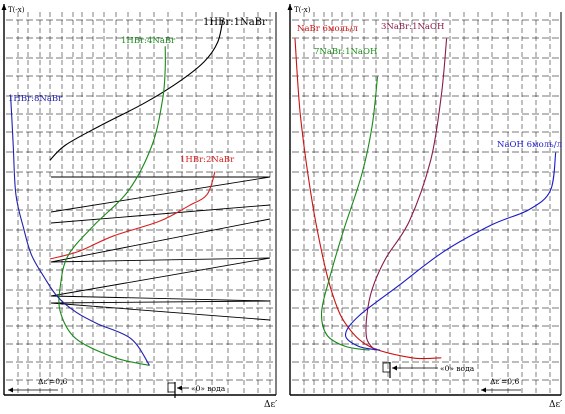 The width and height of the screenshot is (565, 414). I want to click on series-label: 7NaBr:1NaOH, so click(345, 52).